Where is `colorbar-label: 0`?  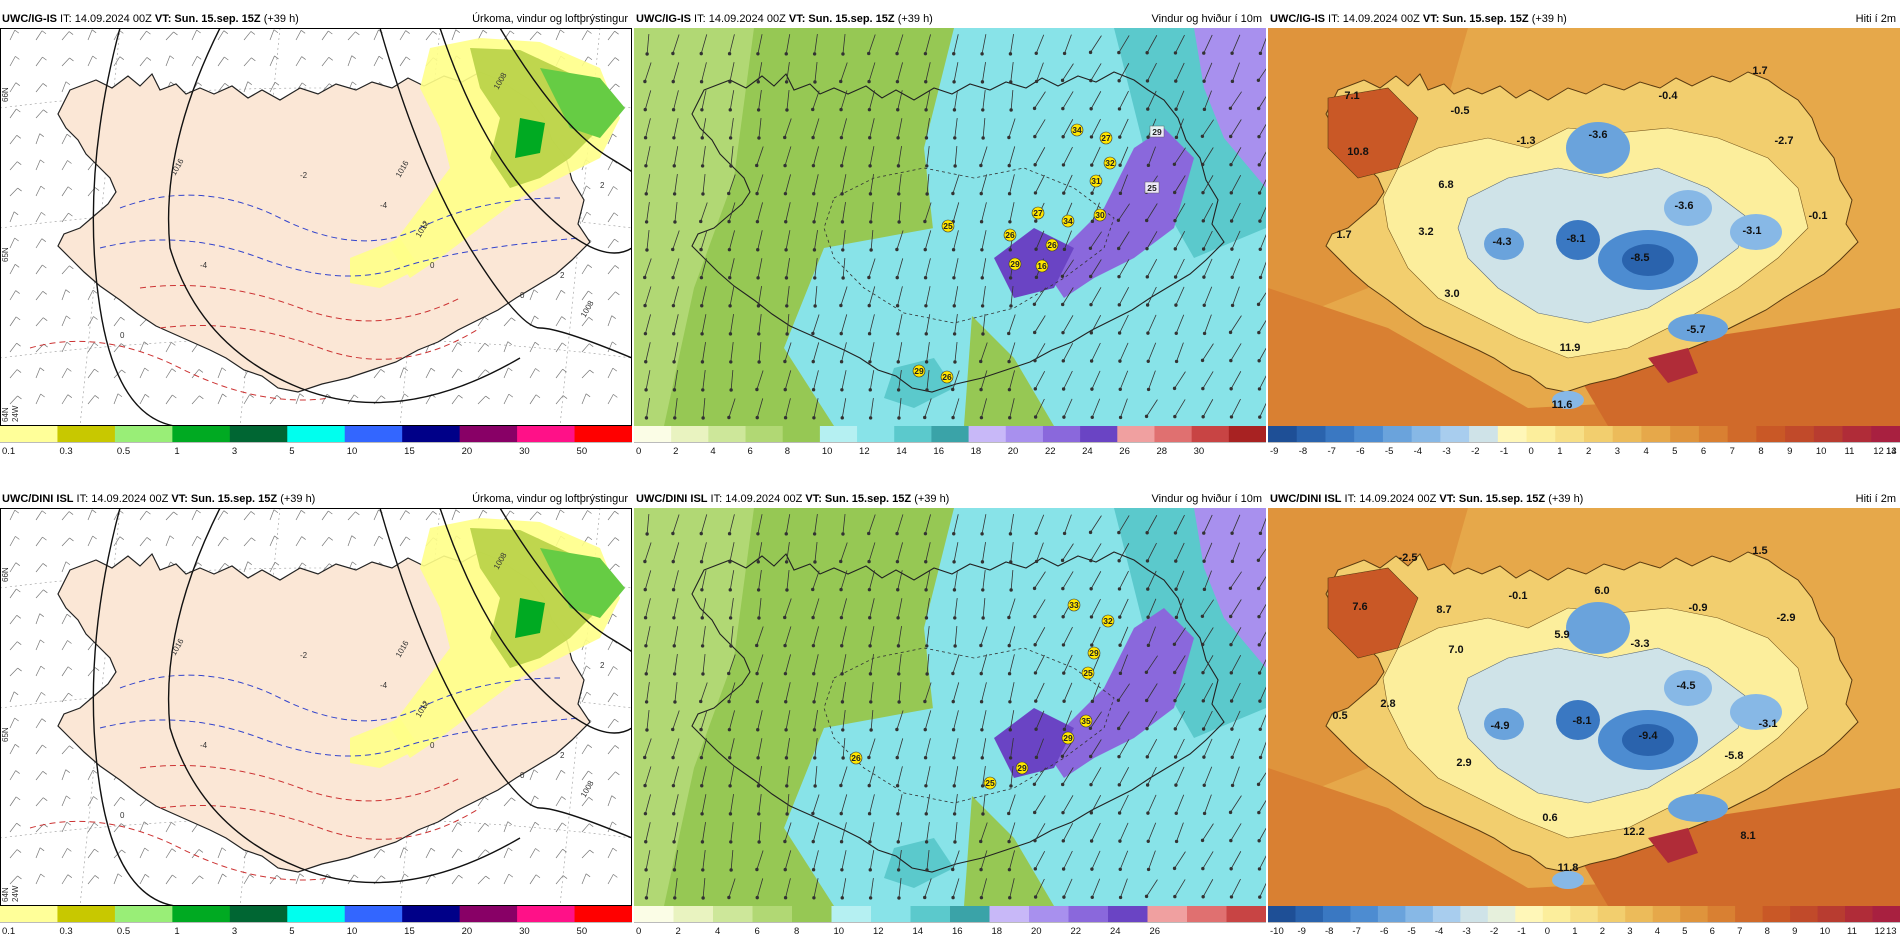 colorbar-label: 0 is located at coordinates (1531, 451).